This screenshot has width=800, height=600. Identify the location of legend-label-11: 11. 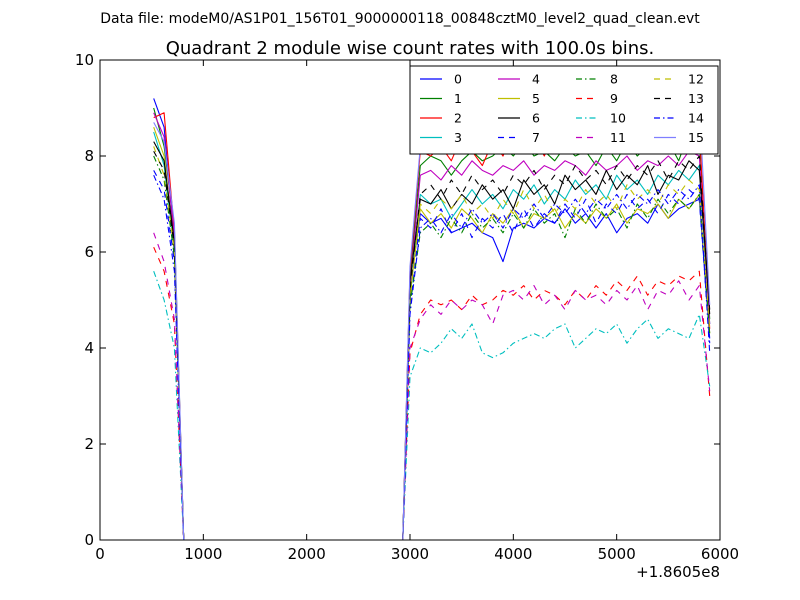
(618, 137).